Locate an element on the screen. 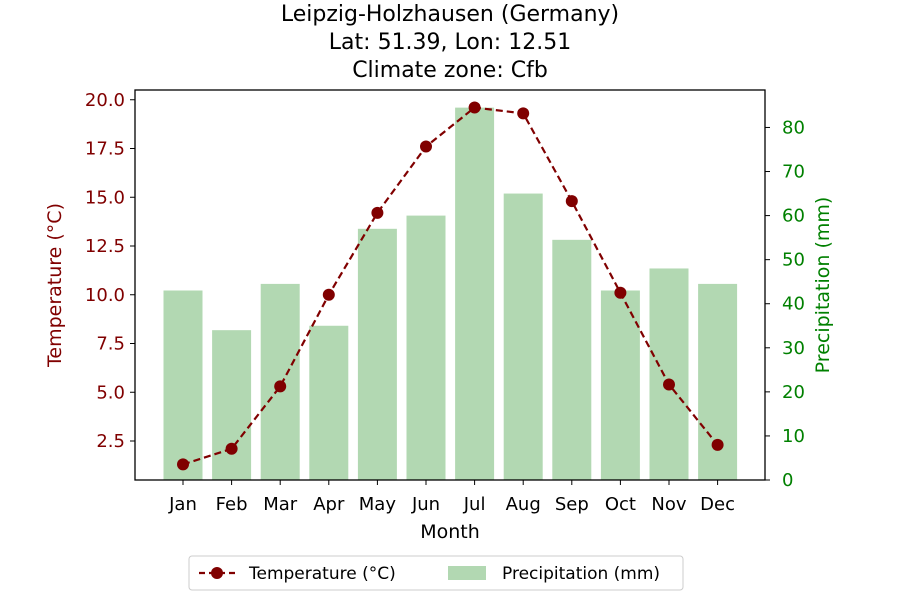 This screenshot has height=600, width=900. legend-precipitation-label: Precipitation (mm) is located at coordinates (581, 574).